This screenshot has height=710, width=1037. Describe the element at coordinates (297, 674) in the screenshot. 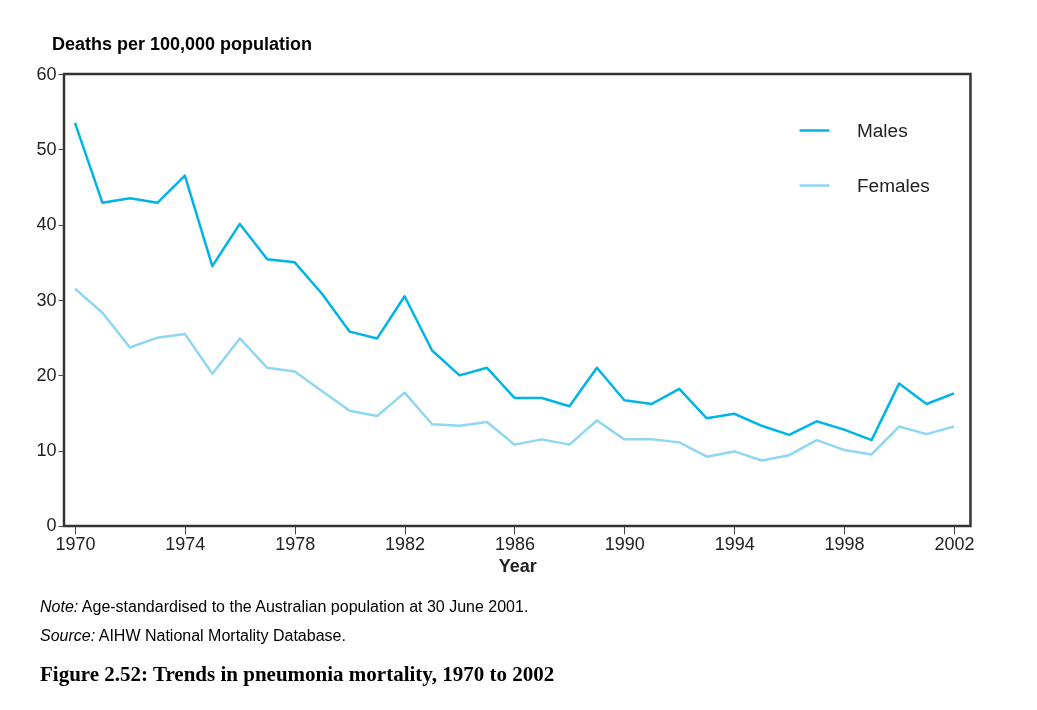

I see `text: Figure 2.52: Trends in pneumonia mortality, 1970 to 2002` at that location.